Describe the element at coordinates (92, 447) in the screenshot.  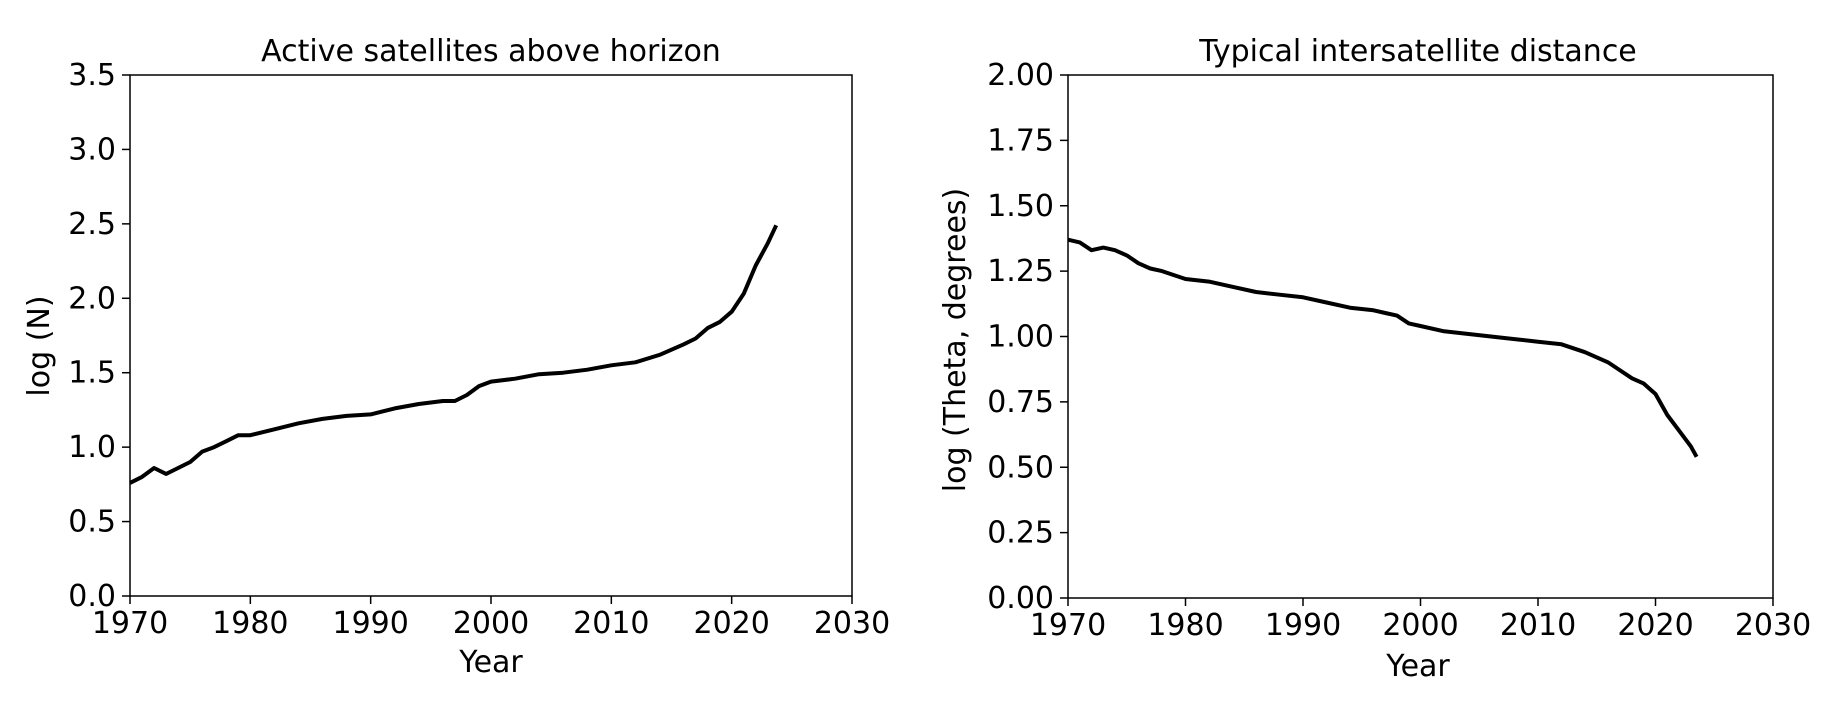
I see `y-tick-label: 1.0` at that location.